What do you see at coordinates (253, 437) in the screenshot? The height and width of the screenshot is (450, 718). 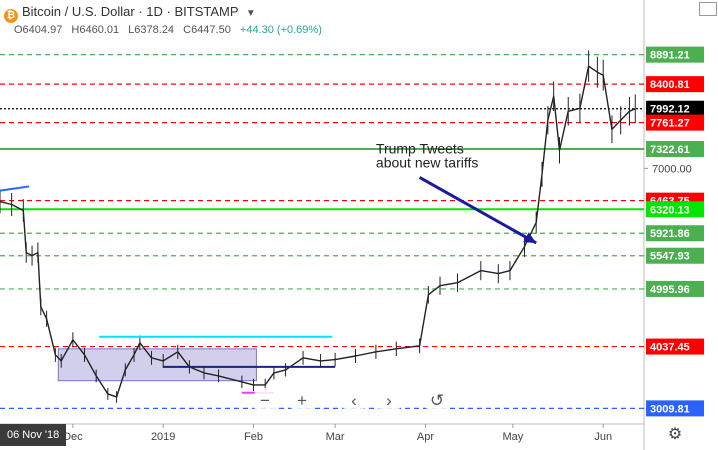 I see `x-tick-label-2: Feb` at bounding box center [253, 437].